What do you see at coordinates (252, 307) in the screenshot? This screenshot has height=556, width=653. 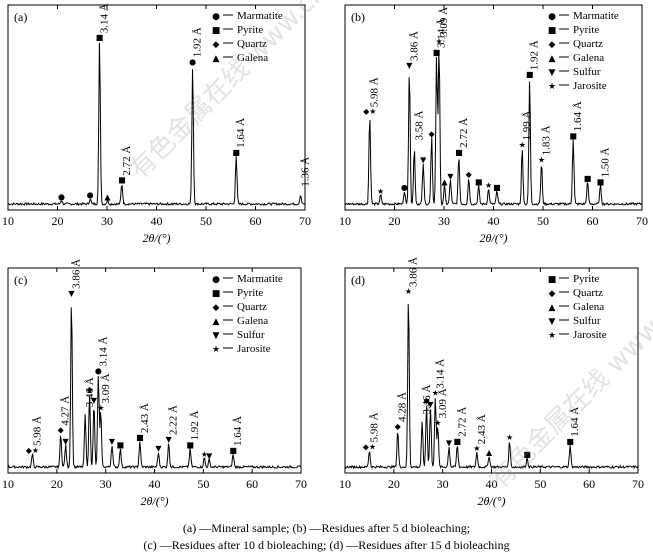 I see `legend-label: Quartz` at bounding box center [252, 307].